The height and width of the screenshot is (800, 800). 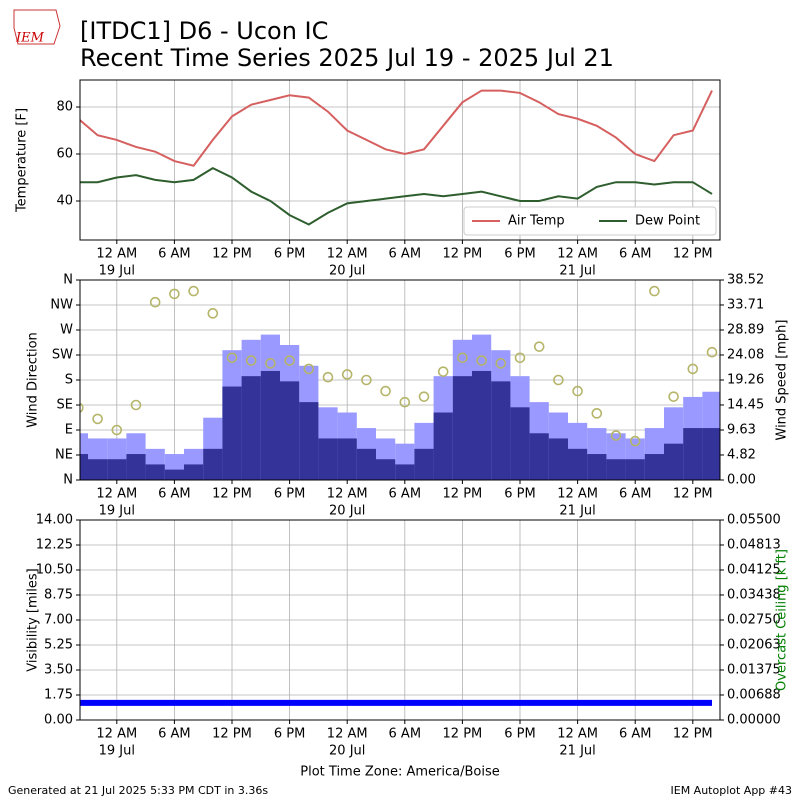 What do you see at coordinates (745, 280) in the screenshot?
I see `y2-tick-label: 38.52` at bounding box center [745, 280].